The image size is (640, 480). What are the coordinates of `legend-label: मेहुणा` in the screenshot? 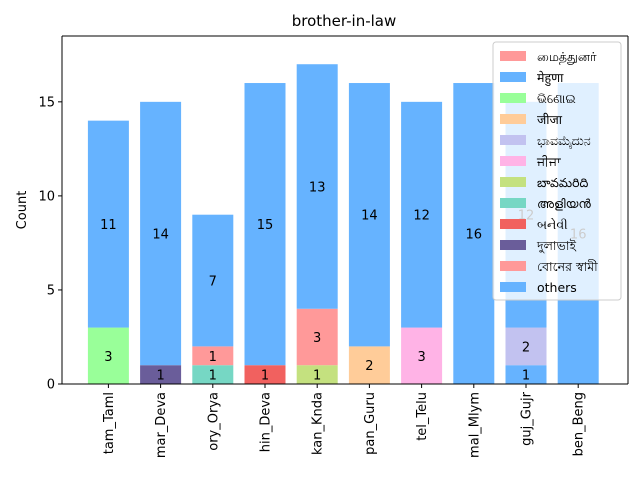 It's located at (550, 78).